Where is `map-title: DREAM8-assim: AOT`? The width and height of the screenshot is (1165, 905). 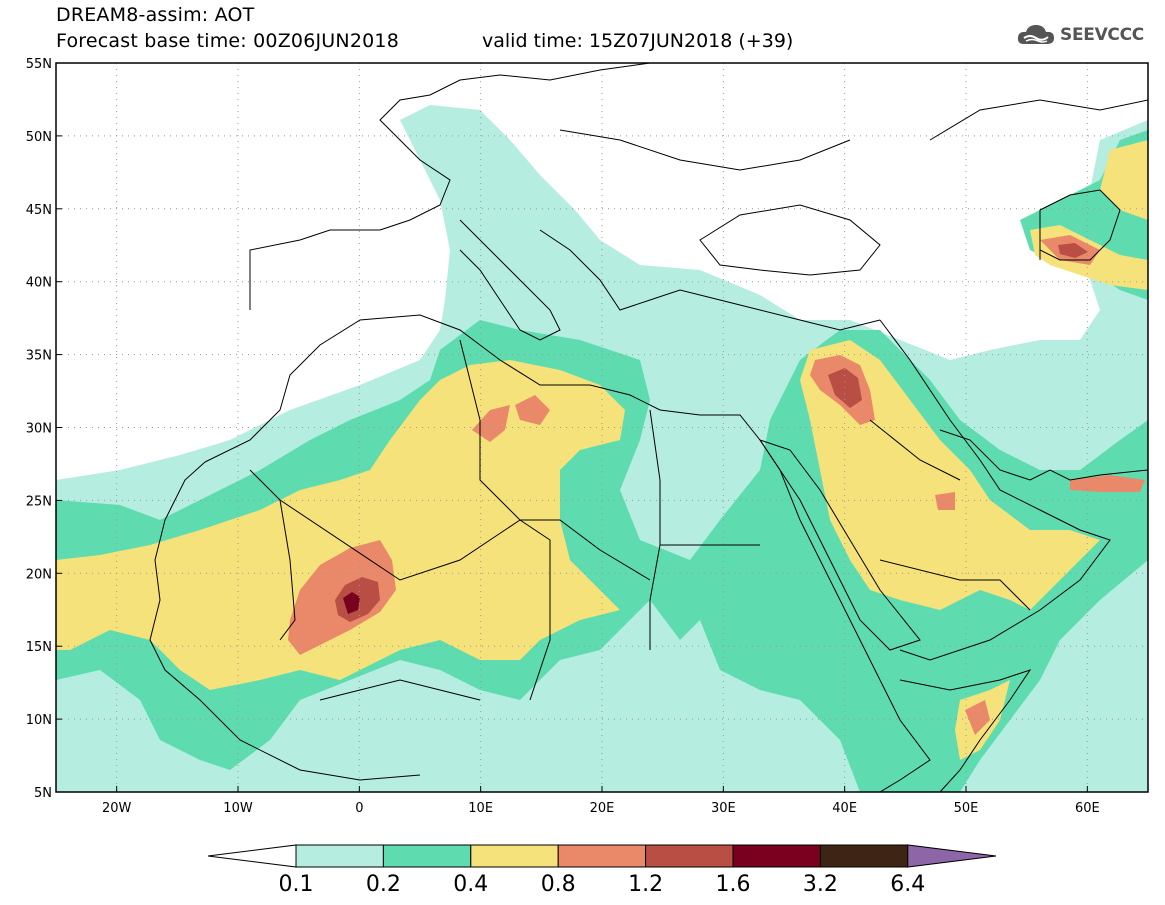
map-title: DREAM8-assim: AOT is located at coordinates (155, 15).